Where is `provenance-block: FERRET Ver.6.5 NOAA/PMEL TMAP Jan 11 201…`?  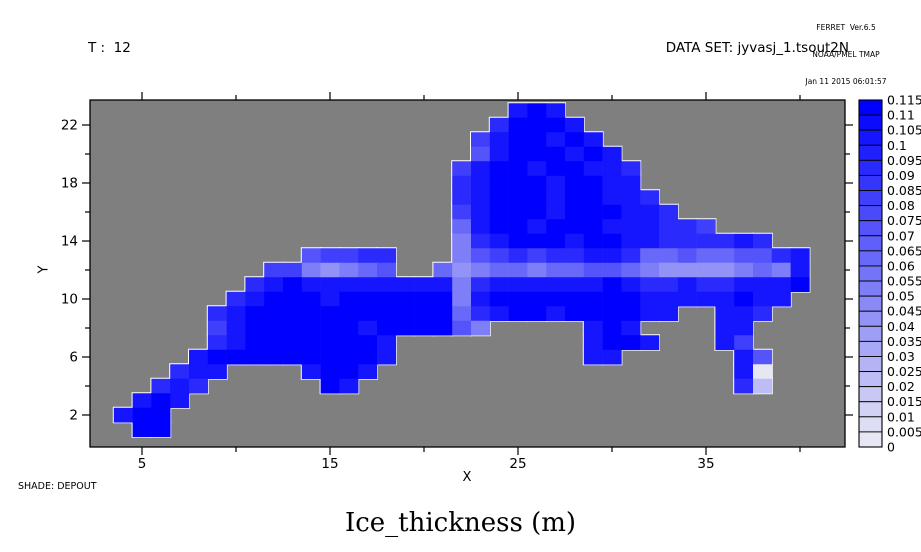
provenance-block: FERRET Ver.6.5 NOAA/PMEL TMAP Jan 11 201… is located at coordinates (846, 54).